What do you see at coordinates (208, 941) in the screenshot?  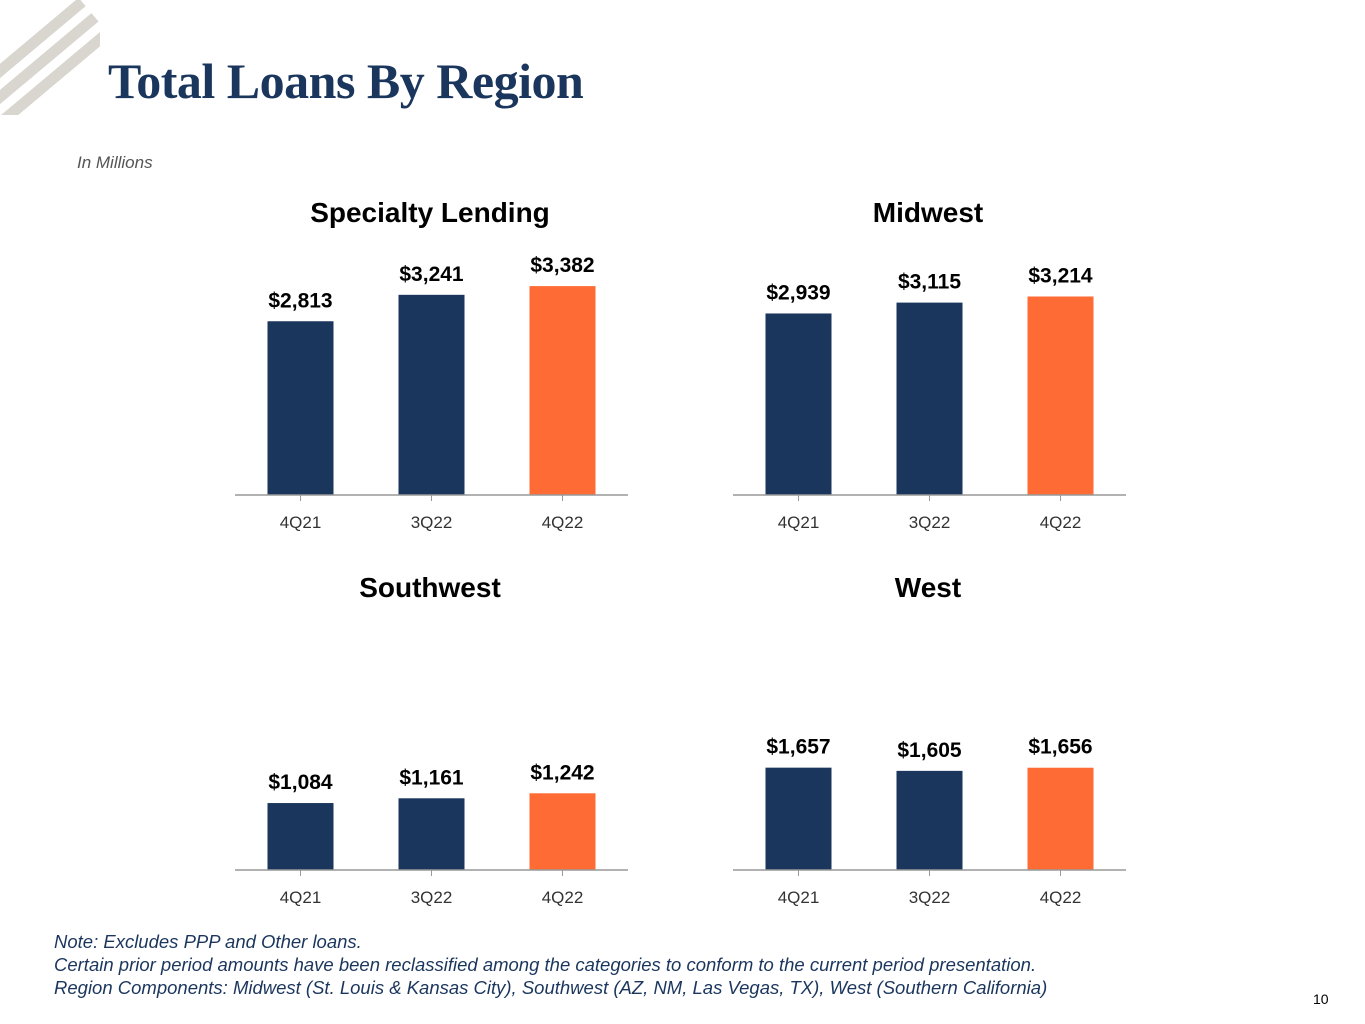 I see `footnote-line: Note: Excludes PPP and Other loans.` at bounding box center [208, 941].